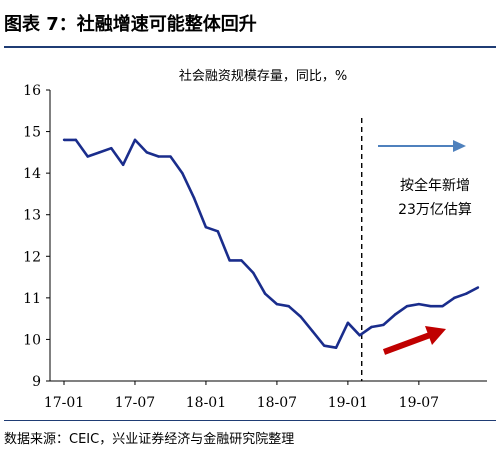 This screenshot has height=472, width=500. I want to click on bottom-rule, so click(250, 420).